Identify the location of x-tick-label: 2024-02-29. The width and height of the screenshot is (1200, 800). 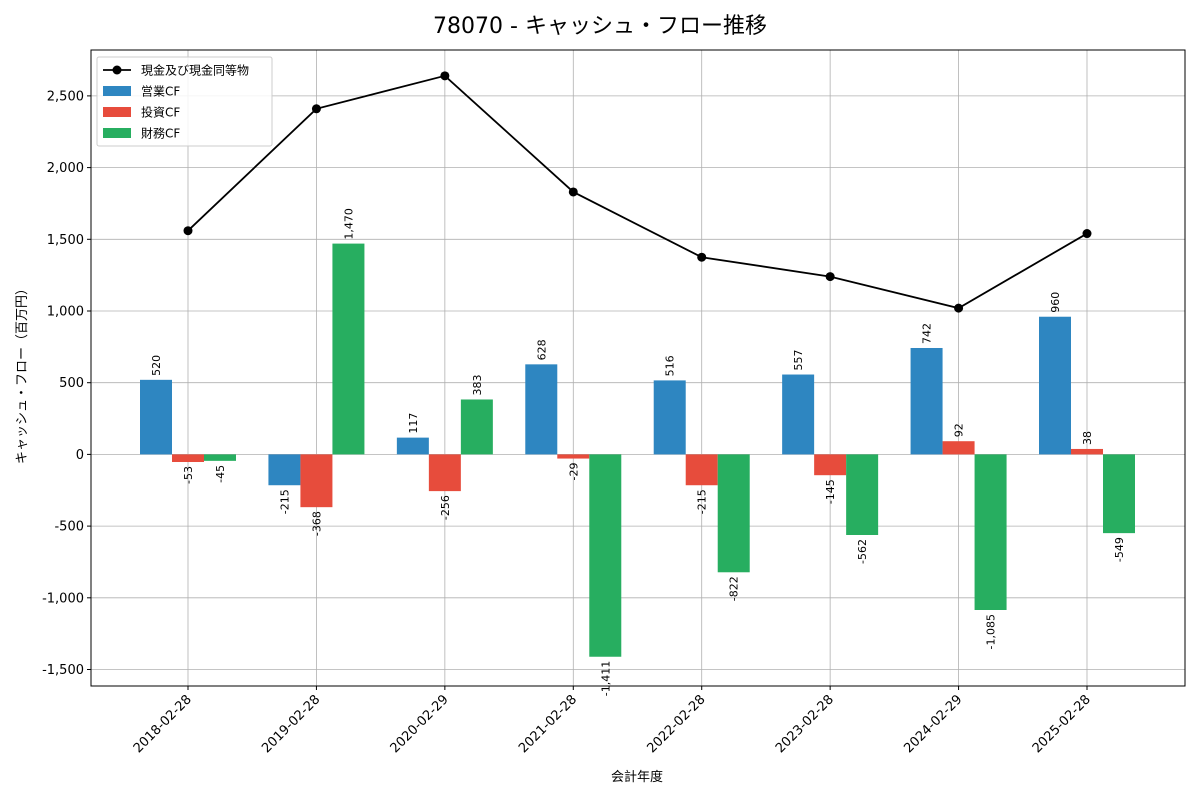
(933, 724).